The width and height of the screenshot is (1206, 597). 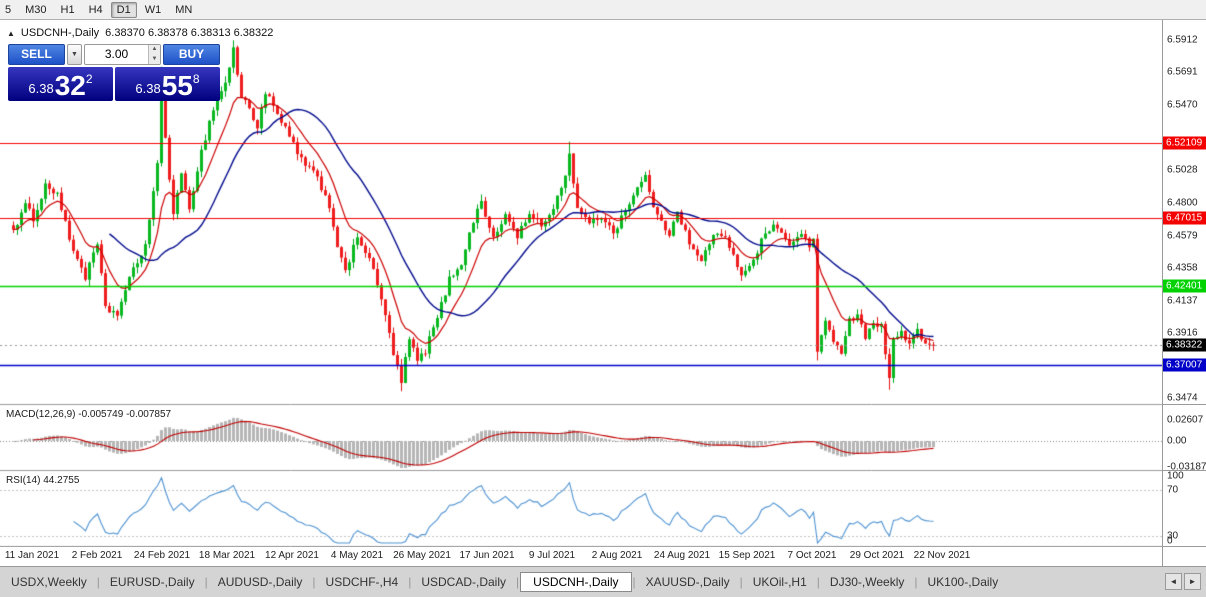 I want to click on date-label: 2 Feb 2021, so click(x=97, y=555).